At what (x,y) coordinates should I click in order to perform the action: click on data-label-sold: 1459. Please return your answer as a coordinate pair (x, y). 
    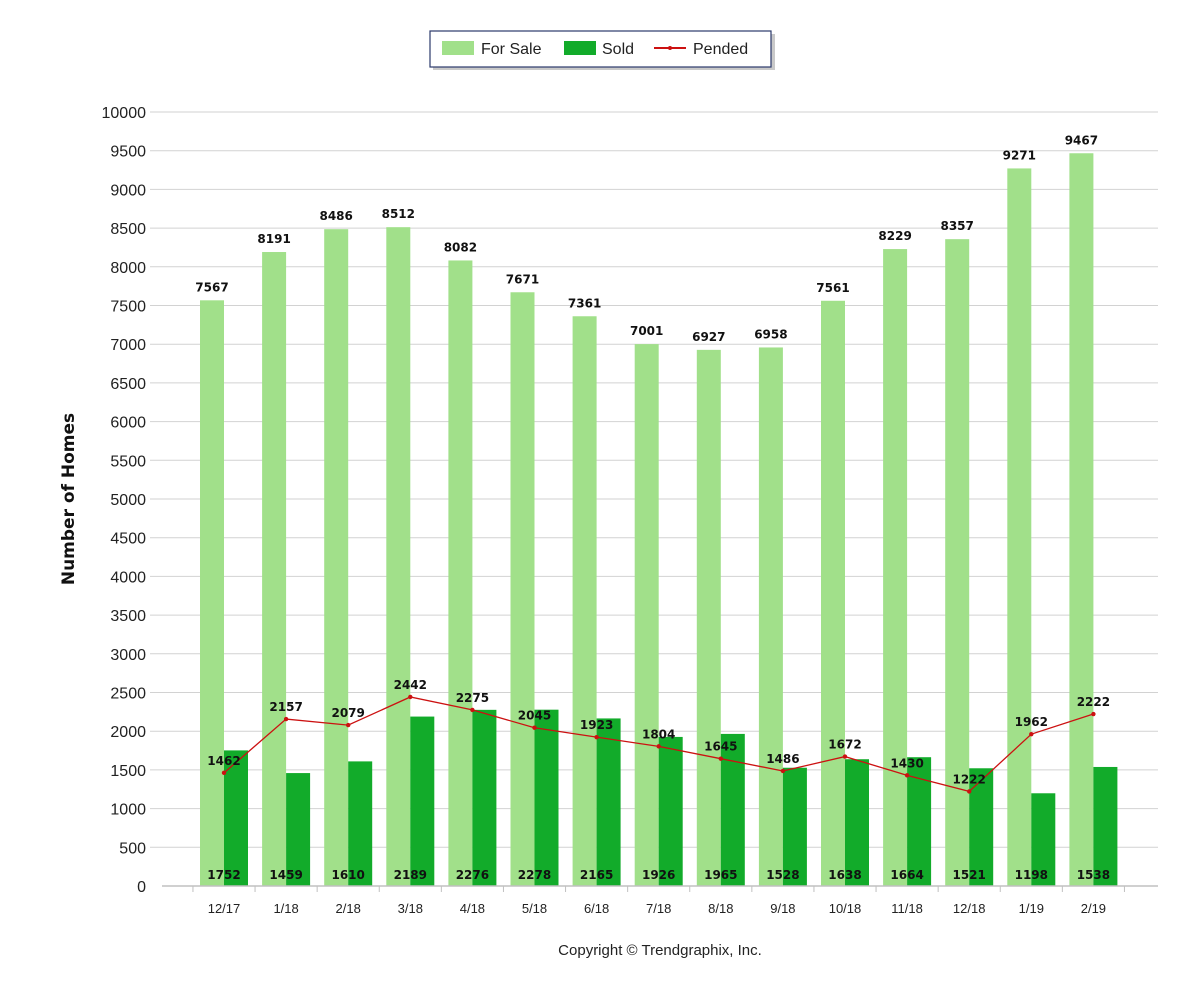
    Looking at the image, I should click on (285, 875).